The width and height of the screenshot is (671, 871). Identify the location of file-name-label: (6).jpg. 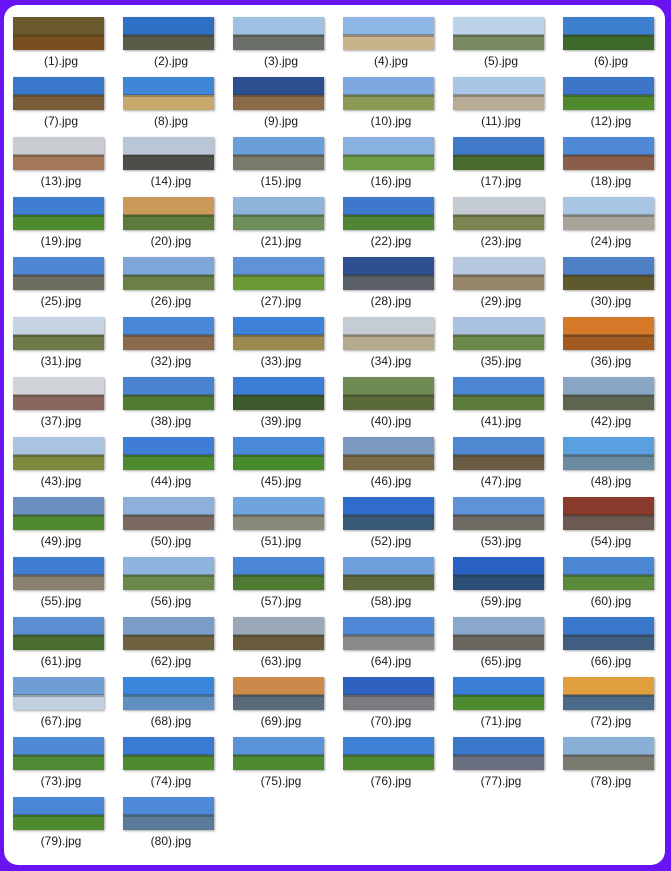
(610, 61).